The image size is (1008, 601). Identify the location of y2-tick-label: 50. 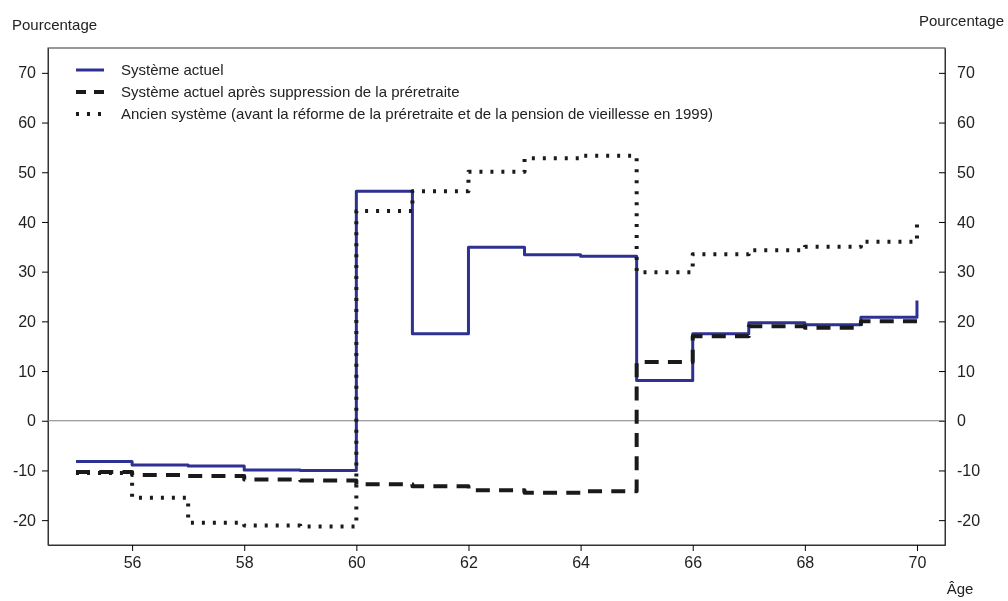
(966, 172).